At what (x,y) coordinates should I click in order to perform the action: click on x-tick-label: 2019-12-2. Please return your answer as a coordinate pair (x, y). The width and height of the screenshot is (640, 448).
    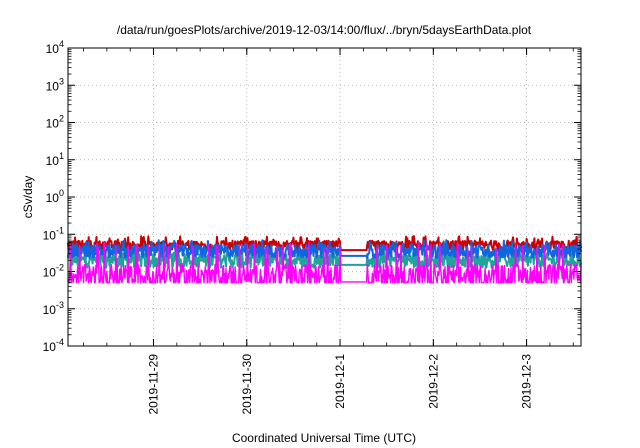
    Looking at the image, I should click on (433, 381).